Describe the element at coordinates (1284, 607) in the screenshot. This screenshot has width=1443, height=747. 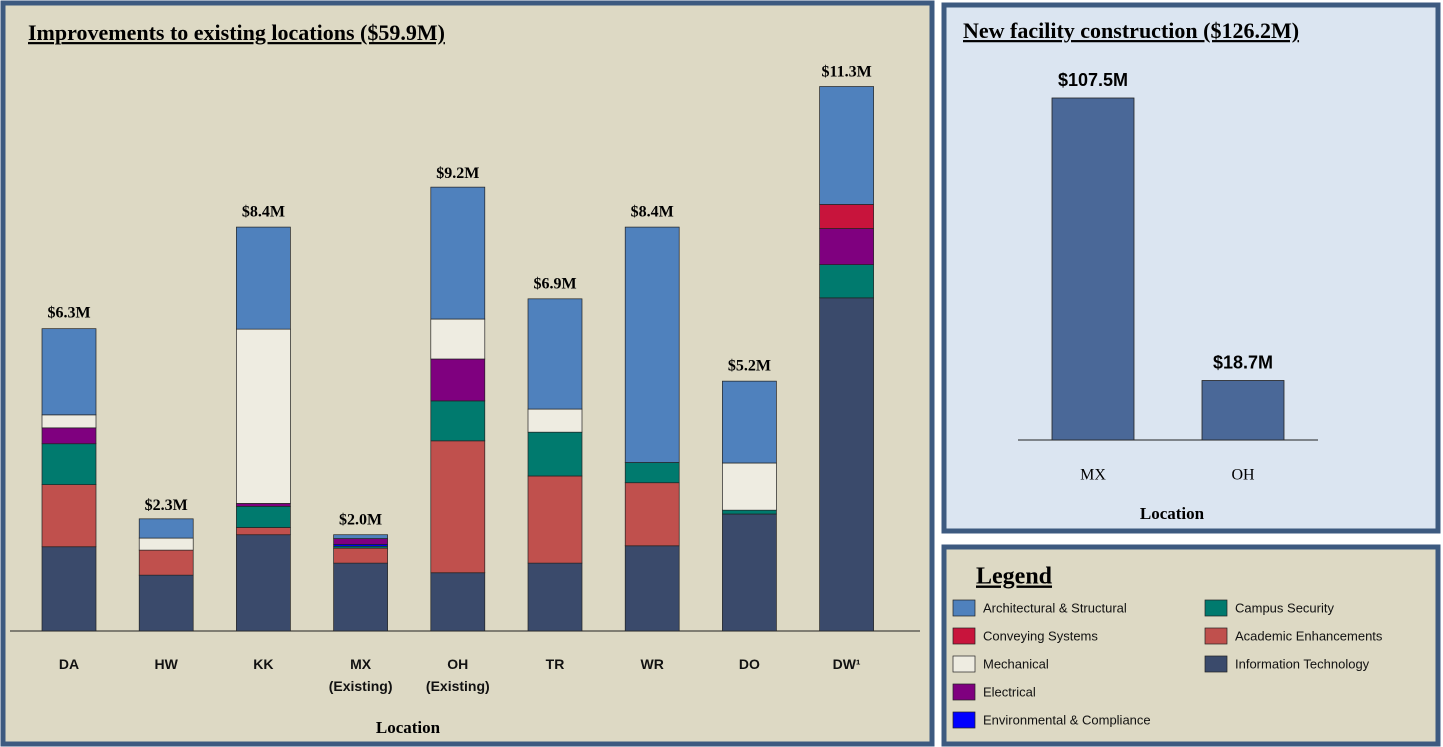
I see `legend-label: Campus Security` at that location.